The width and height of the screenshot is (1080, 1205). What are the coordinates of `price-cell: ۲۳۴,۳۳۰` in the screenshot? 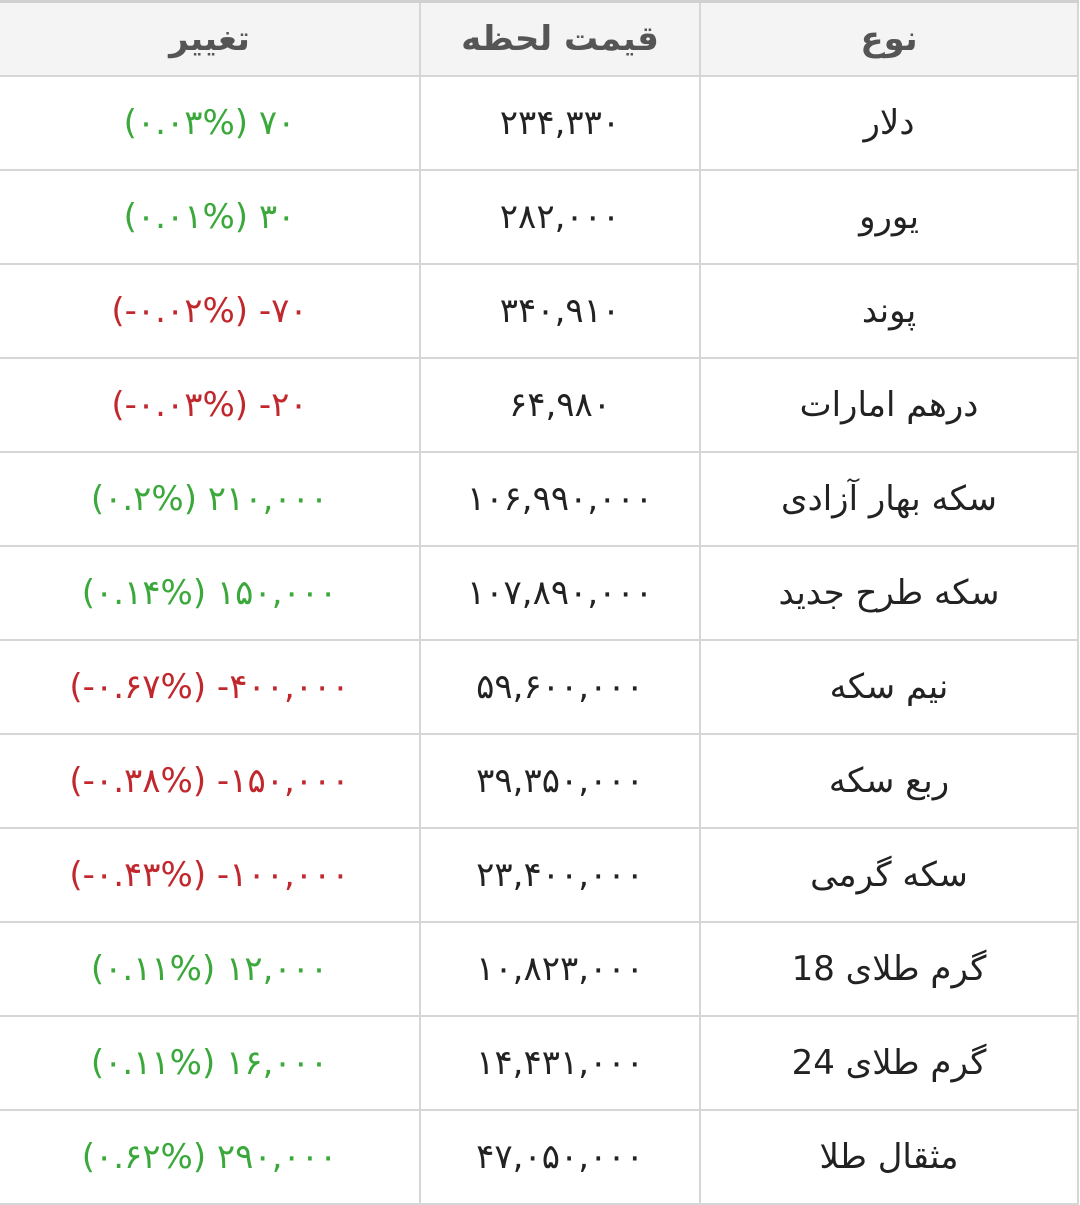 It's located at (560, 123).